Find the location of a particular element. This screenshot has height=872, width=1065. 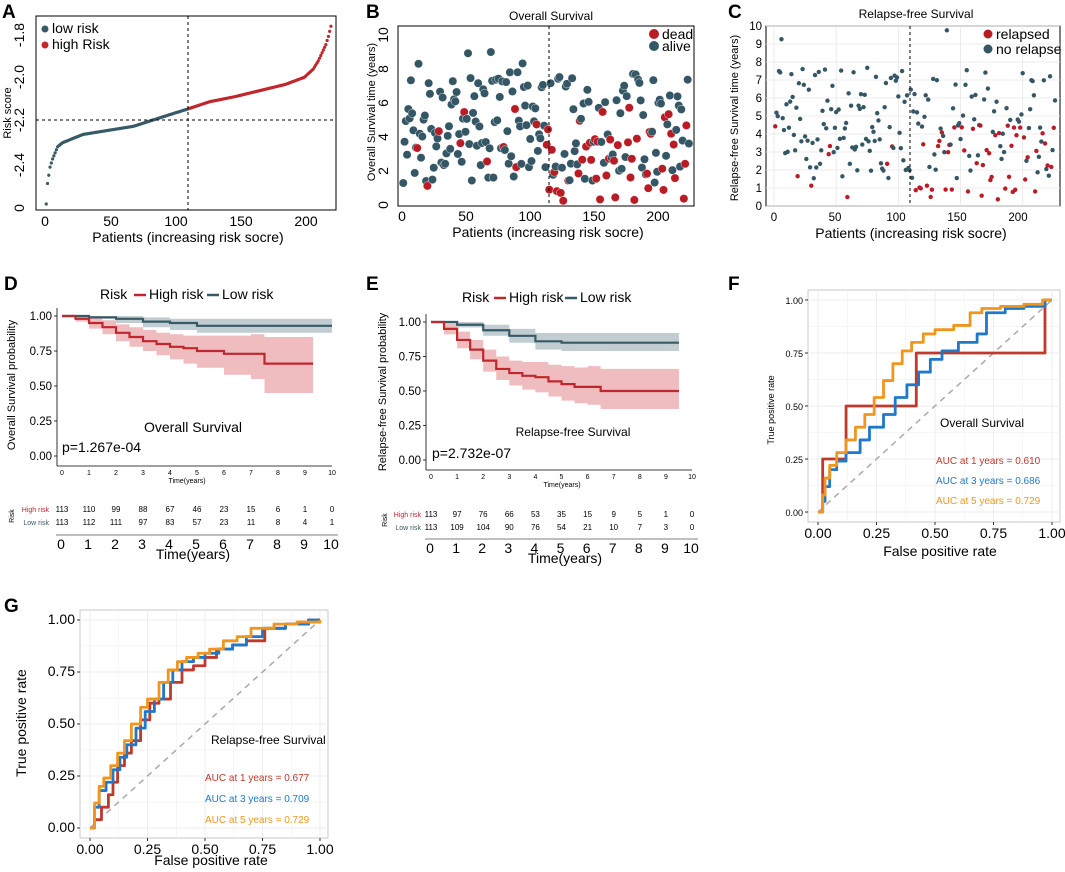

risk-count-low: 11 is located at coordinates (251, 522).